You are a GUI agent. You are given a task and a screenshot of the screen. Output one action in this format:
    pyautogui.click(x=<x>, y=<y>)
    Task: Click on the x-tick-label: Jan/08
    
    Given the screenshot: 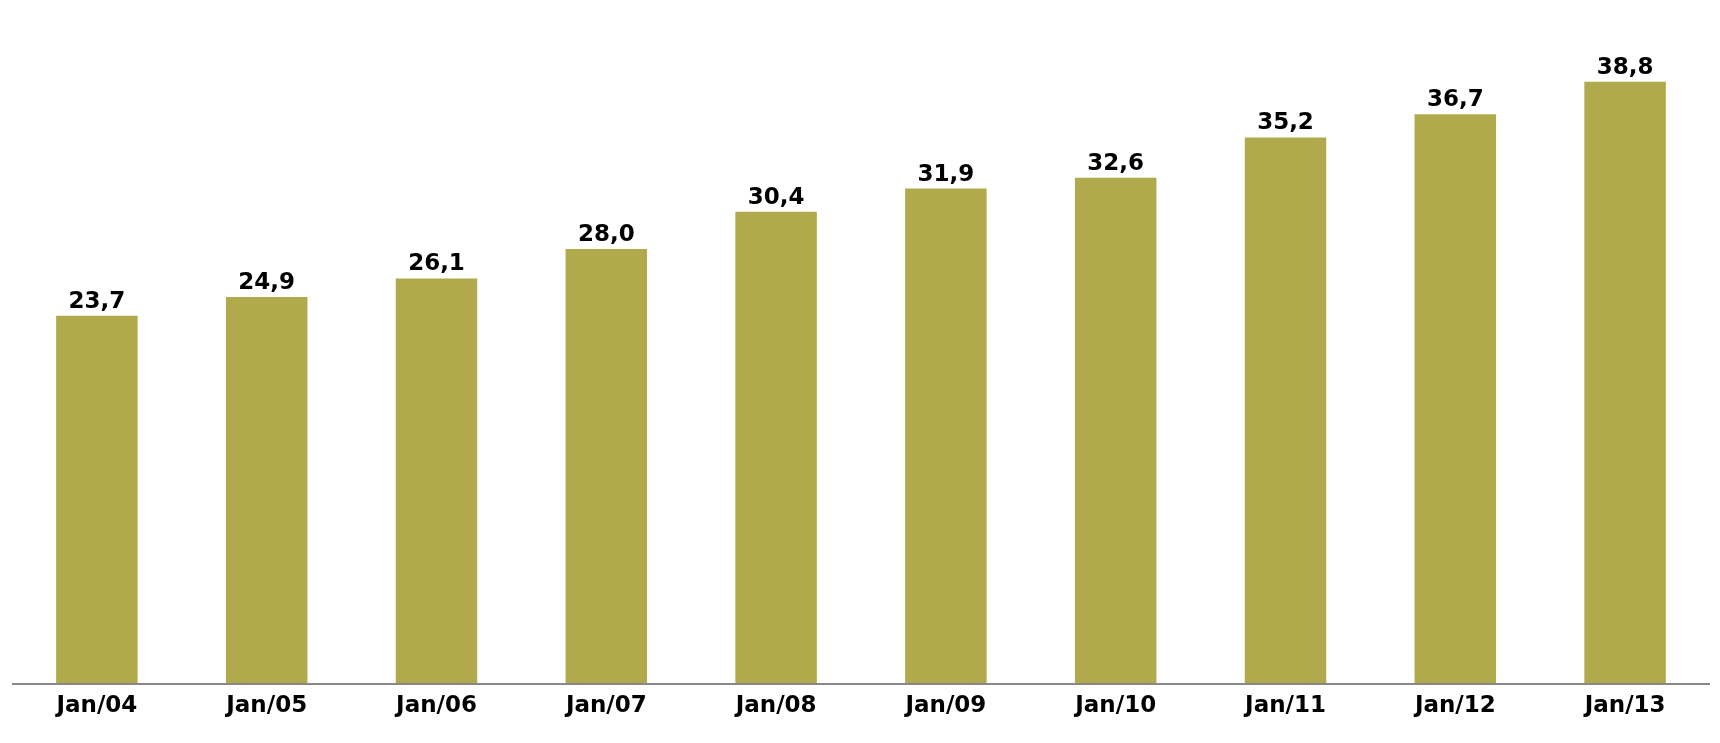 What is the action you would take?
    pyautogui.click(x=775, y=704)
    